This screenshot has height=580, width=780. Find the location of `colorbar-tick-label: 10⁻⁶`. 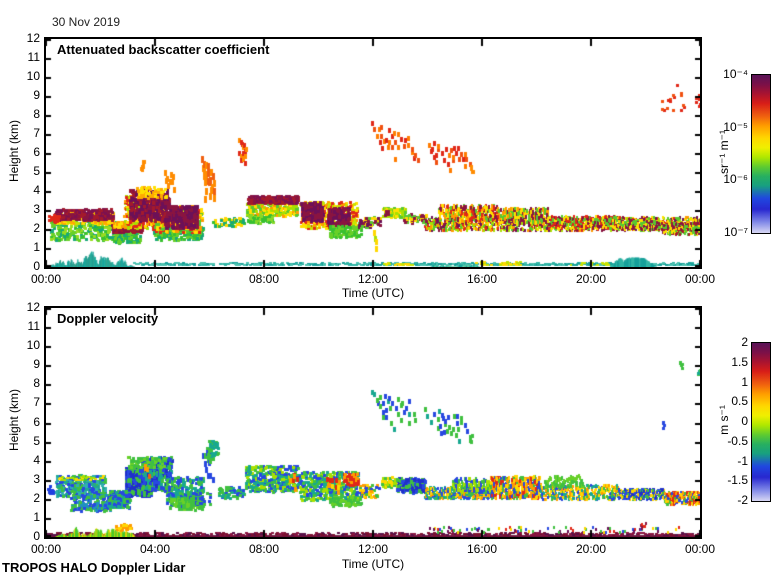

colorbar-tick-label: 10⁻⁶ is located at coordinates (735, 179).